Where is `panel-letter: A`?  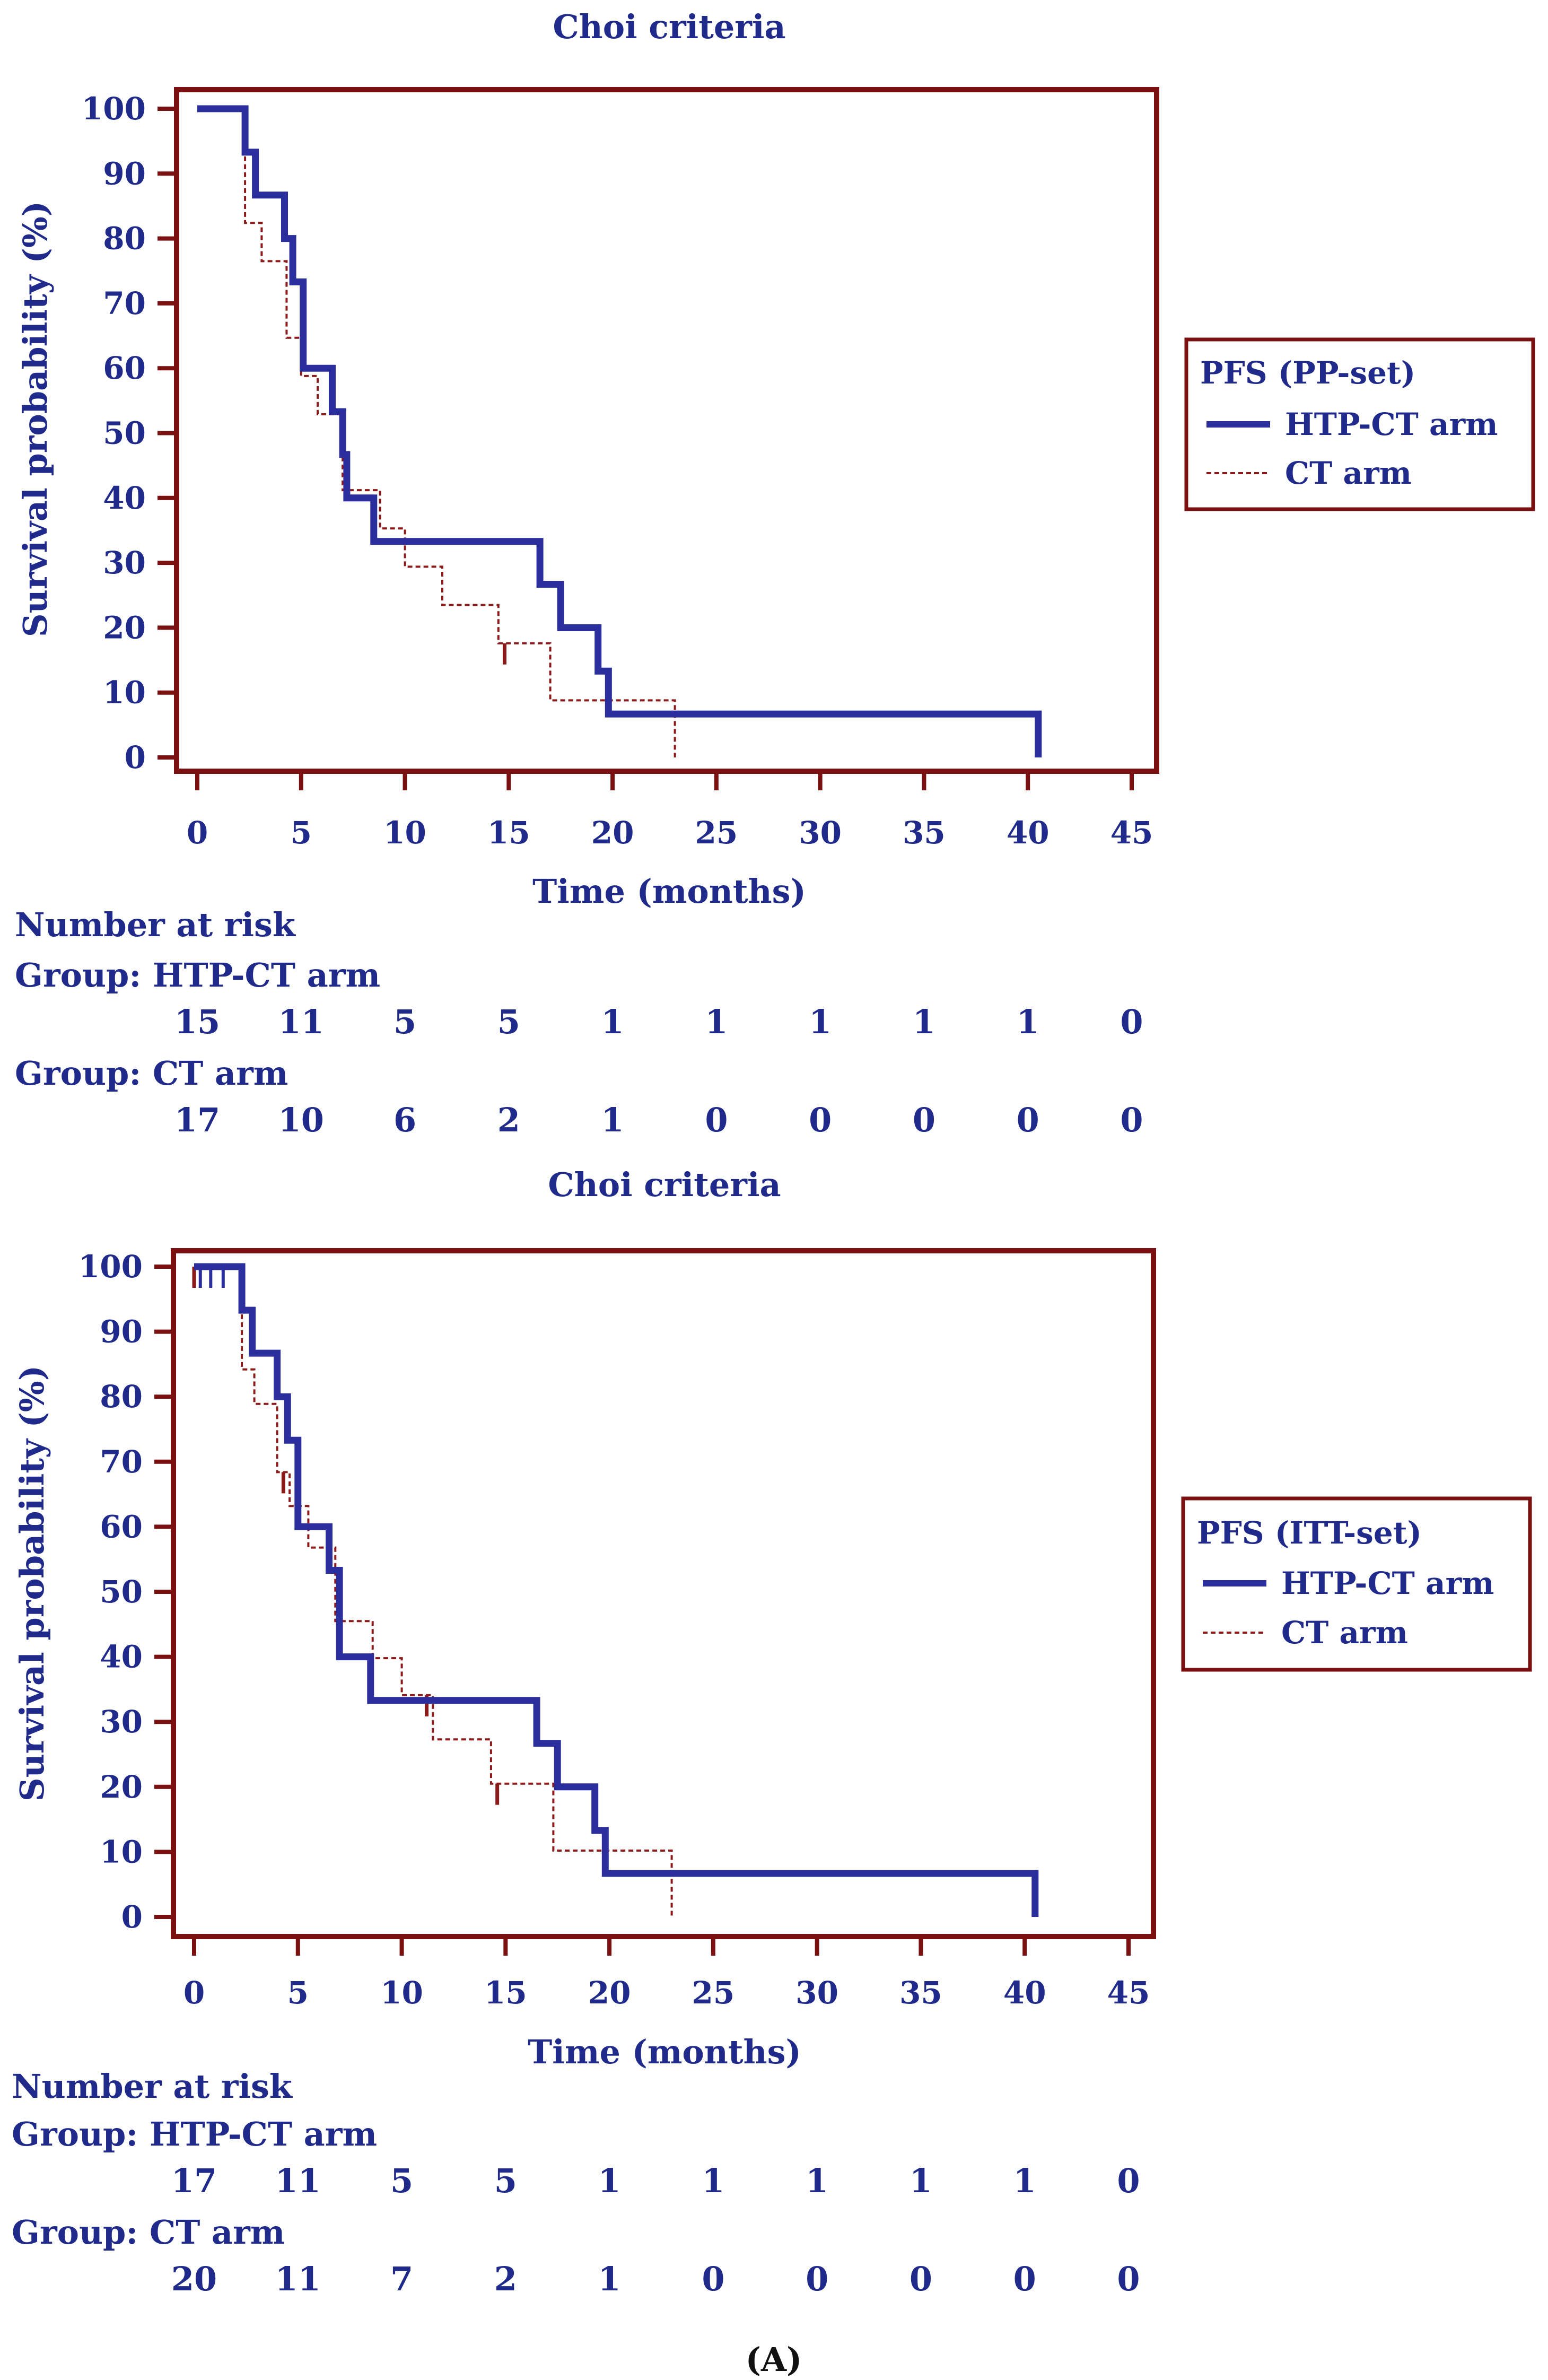
panel-letter: A is located at coordinates (774, 2359).